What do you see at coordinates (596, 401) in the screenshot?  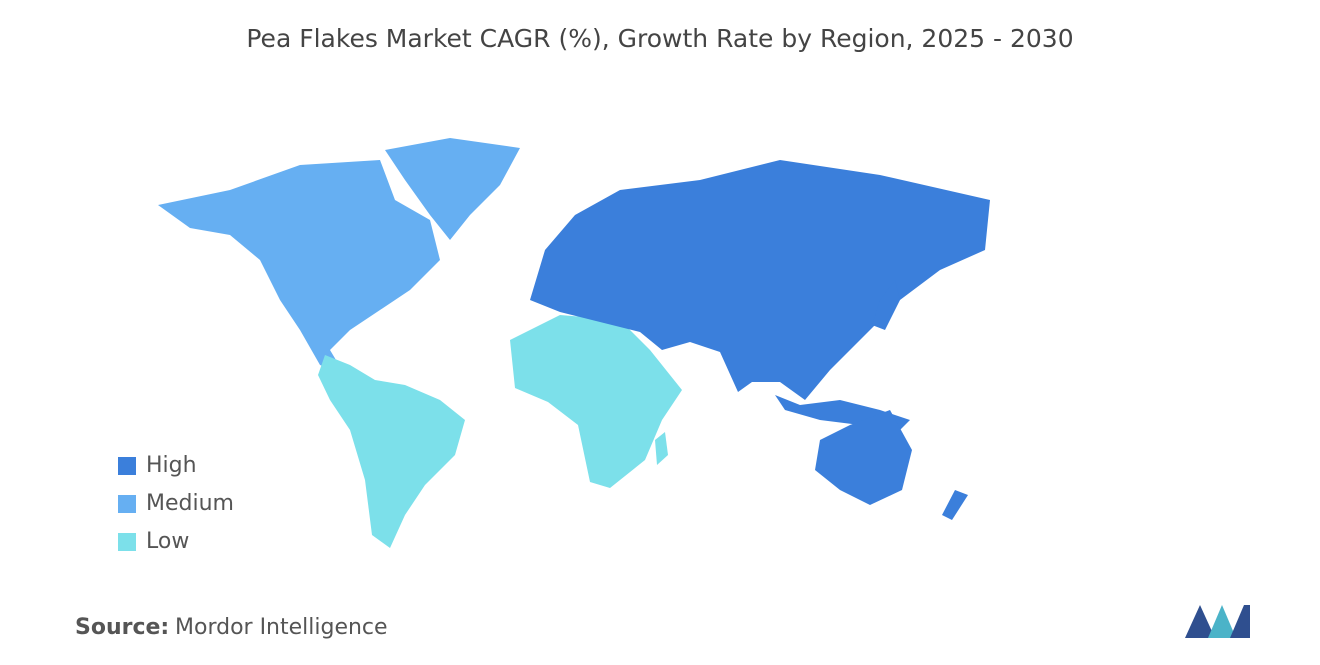 I see `africa` at bounding box center [596, 401].